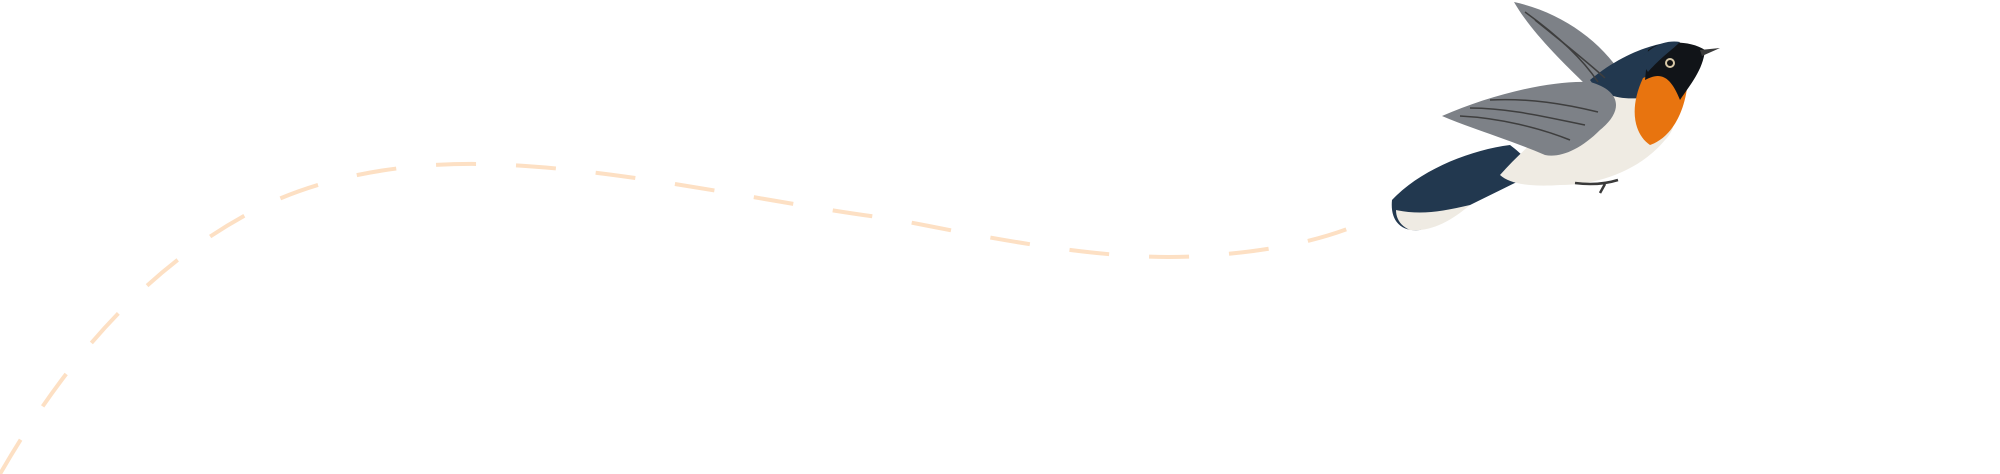 This screenshot has height=474, width=2000. Describe the element at coordinates (1660, 56) in the screenshot. I see `bird-crown` at that location.